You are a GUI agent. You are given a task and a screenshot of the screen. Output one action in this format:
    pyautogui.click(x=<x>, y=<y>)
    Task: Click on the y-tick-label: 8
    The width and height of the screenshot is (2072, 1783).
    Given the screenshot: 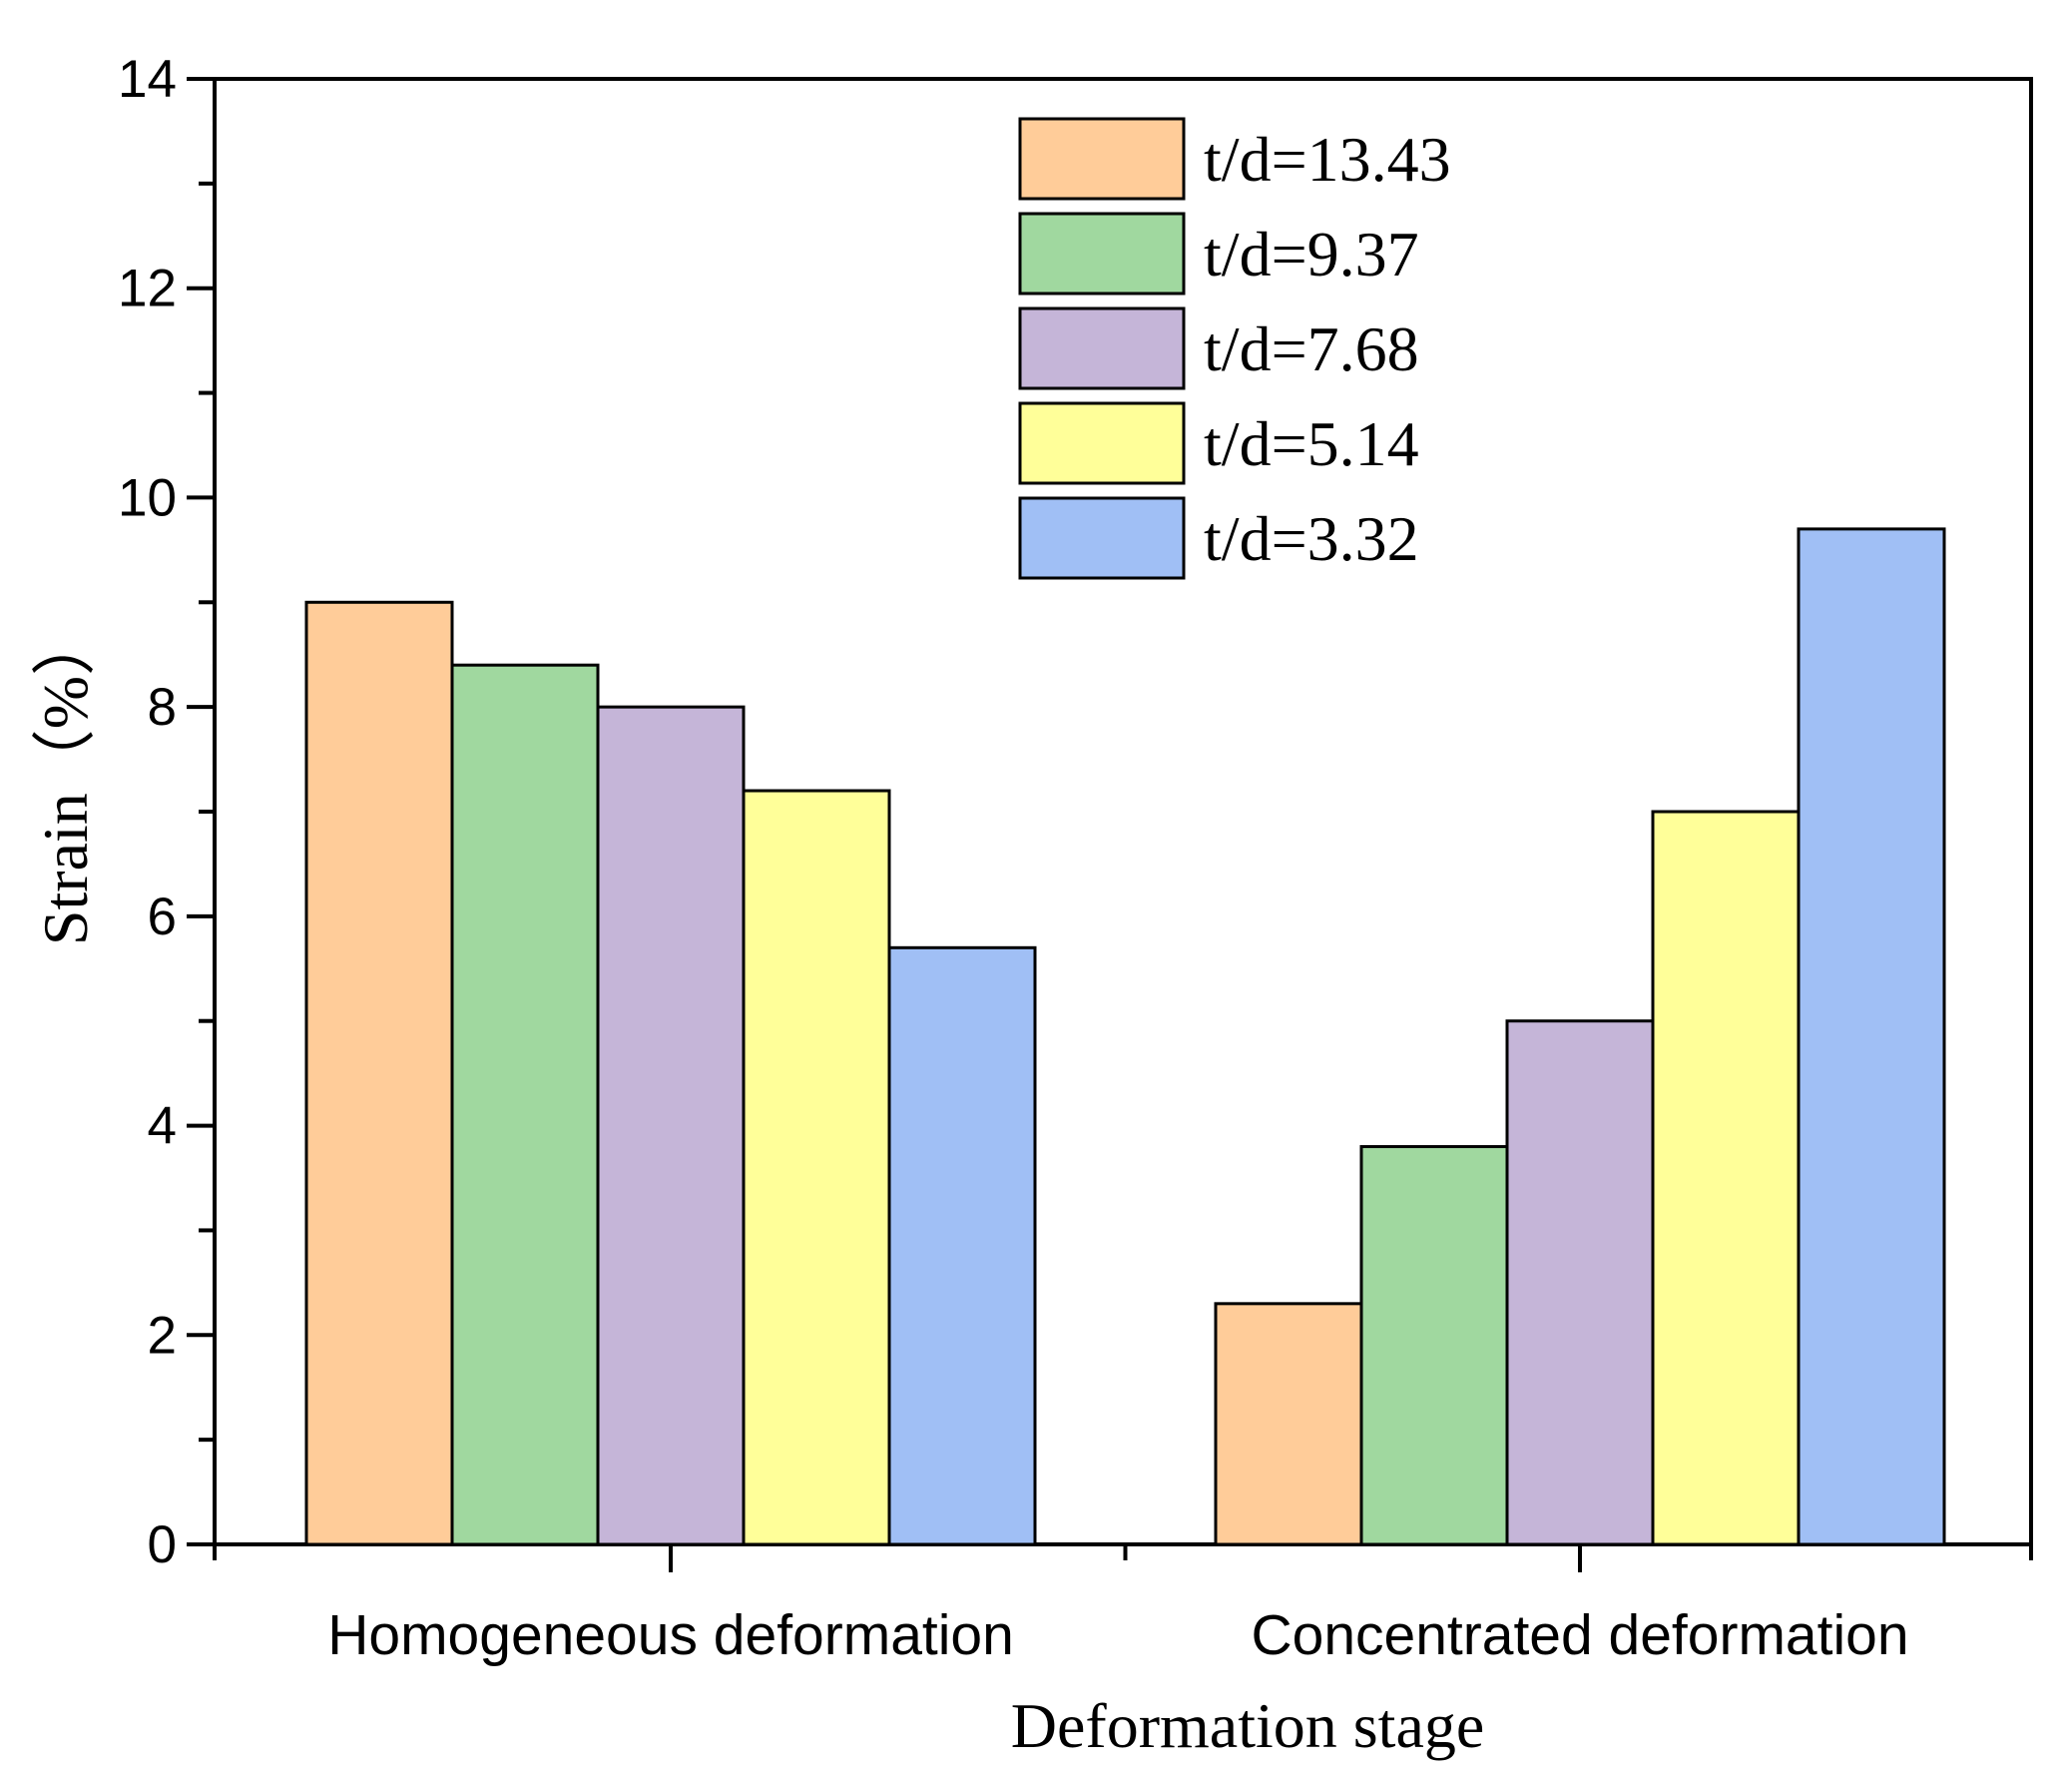 What is the action you would take?
    pyautogui.click(x=162, y=707)
    